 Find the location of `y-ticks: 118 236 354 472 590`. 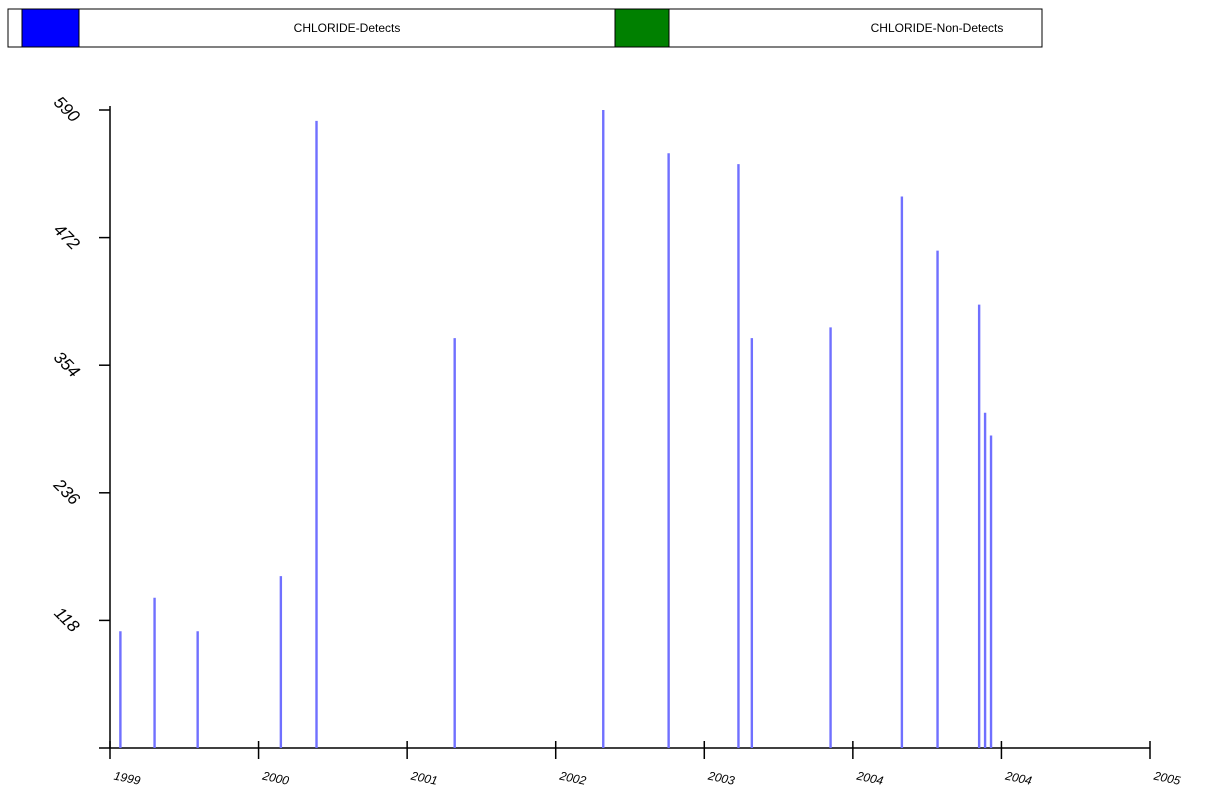

y-ticks: 118 236 354 472 590 is located at coordinates (79, 364).